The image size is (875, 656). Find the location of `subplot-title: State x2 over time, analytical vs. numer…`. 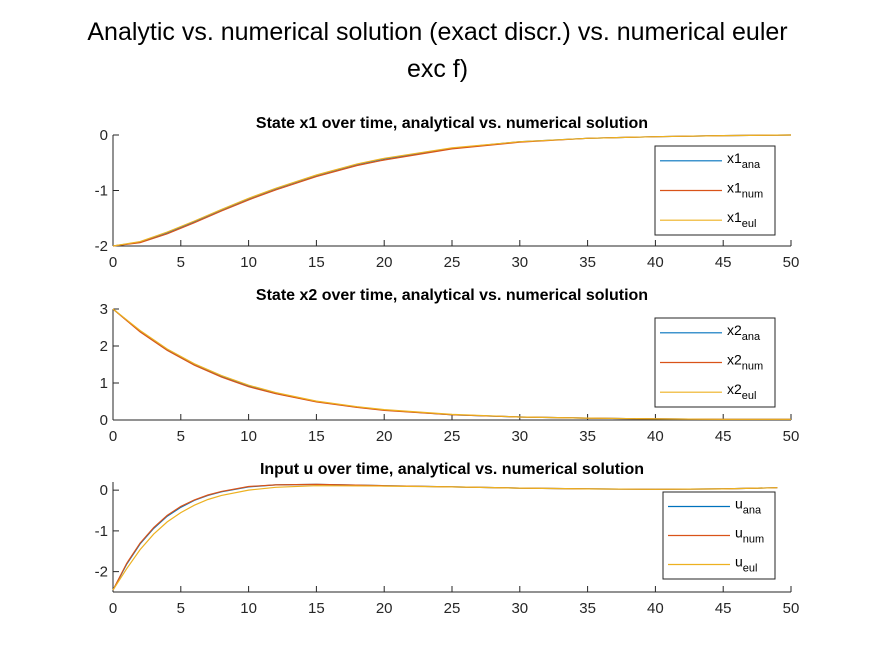

subplot-title: State x2 over time, analytical vs. numer… is located at coordinates (452, 295).